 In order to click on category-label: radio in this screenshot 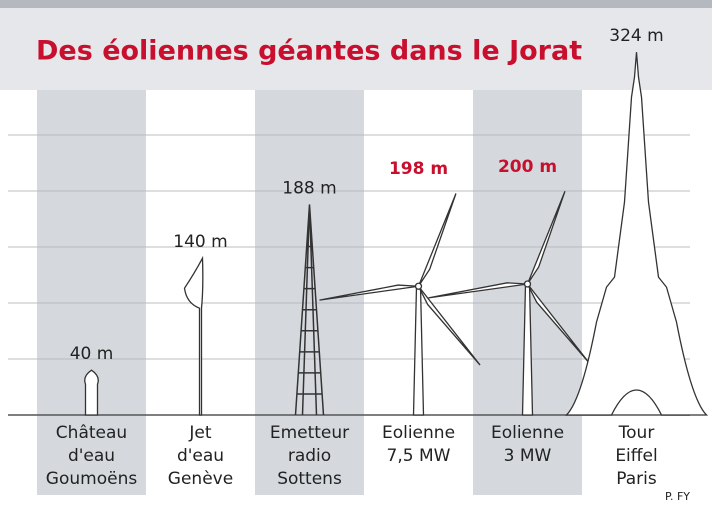, I will do `click(309, 456)`.